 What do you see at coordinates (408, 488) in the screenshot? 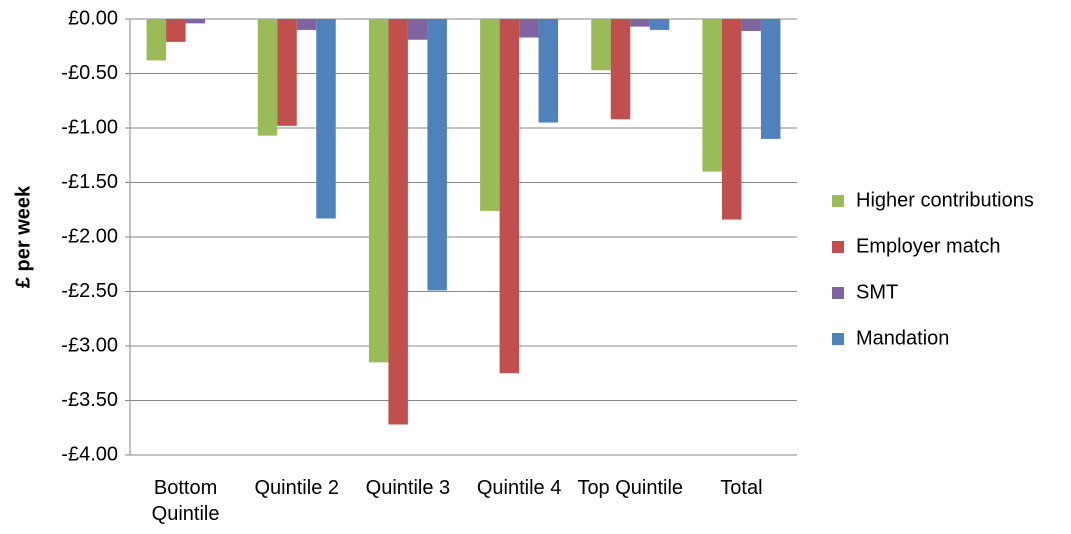
I see `x-tick-label: Quintile 3` at bounding box center [408, 488].